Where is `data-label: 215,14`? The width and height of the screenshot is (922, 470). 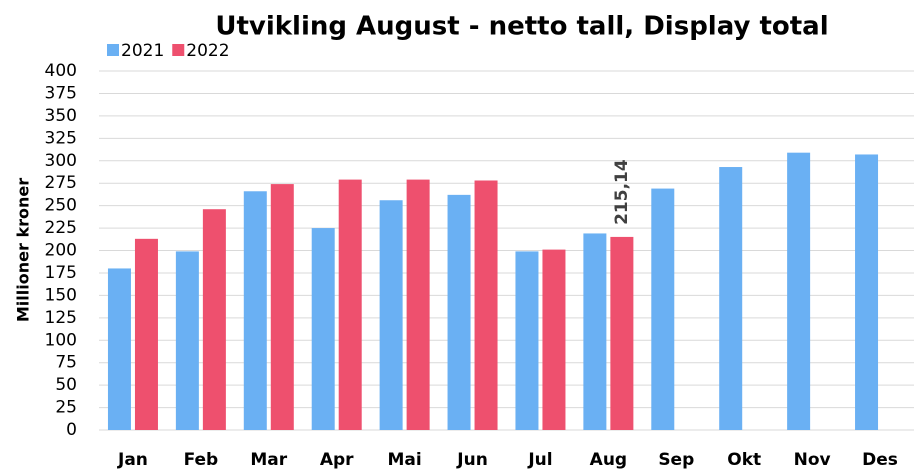
data-label: 215,14 is located at coordinates (622, 192).